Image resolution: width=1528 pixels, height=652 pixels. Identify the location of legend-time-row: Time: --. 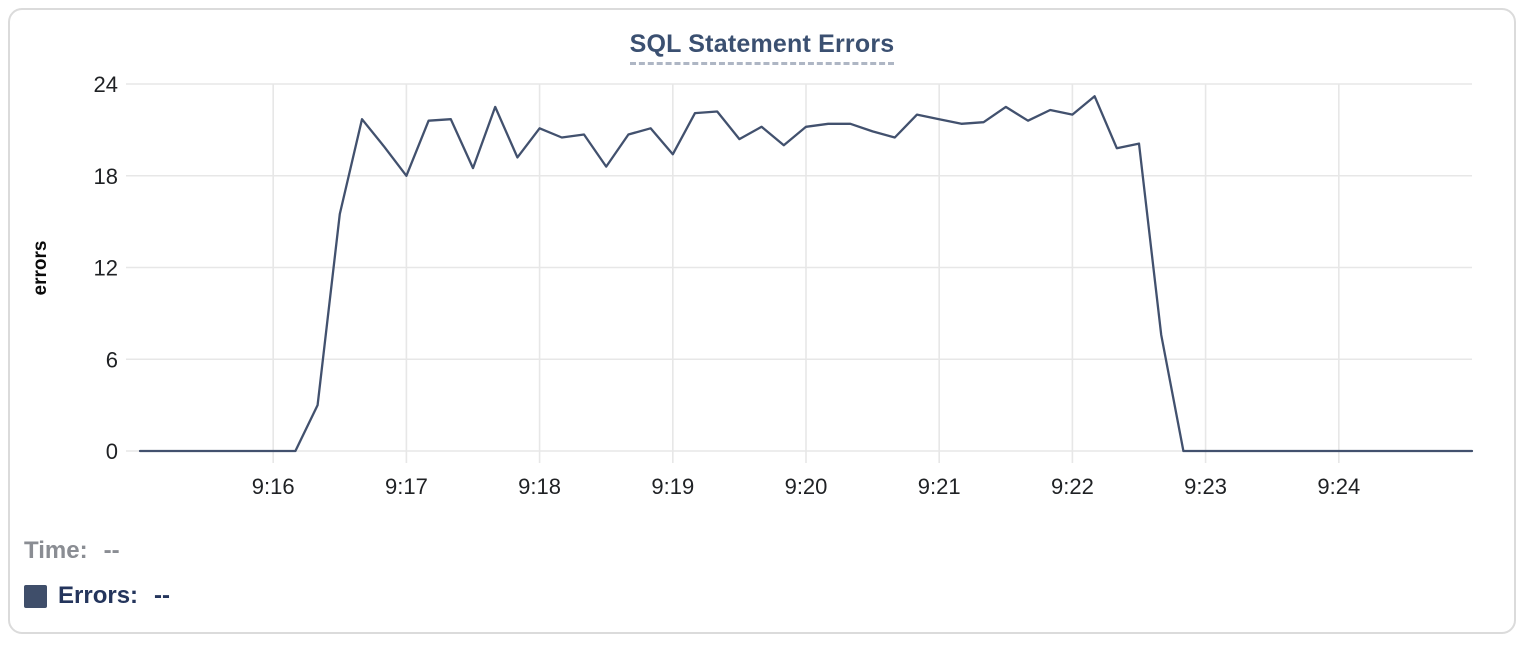
(72, 551).